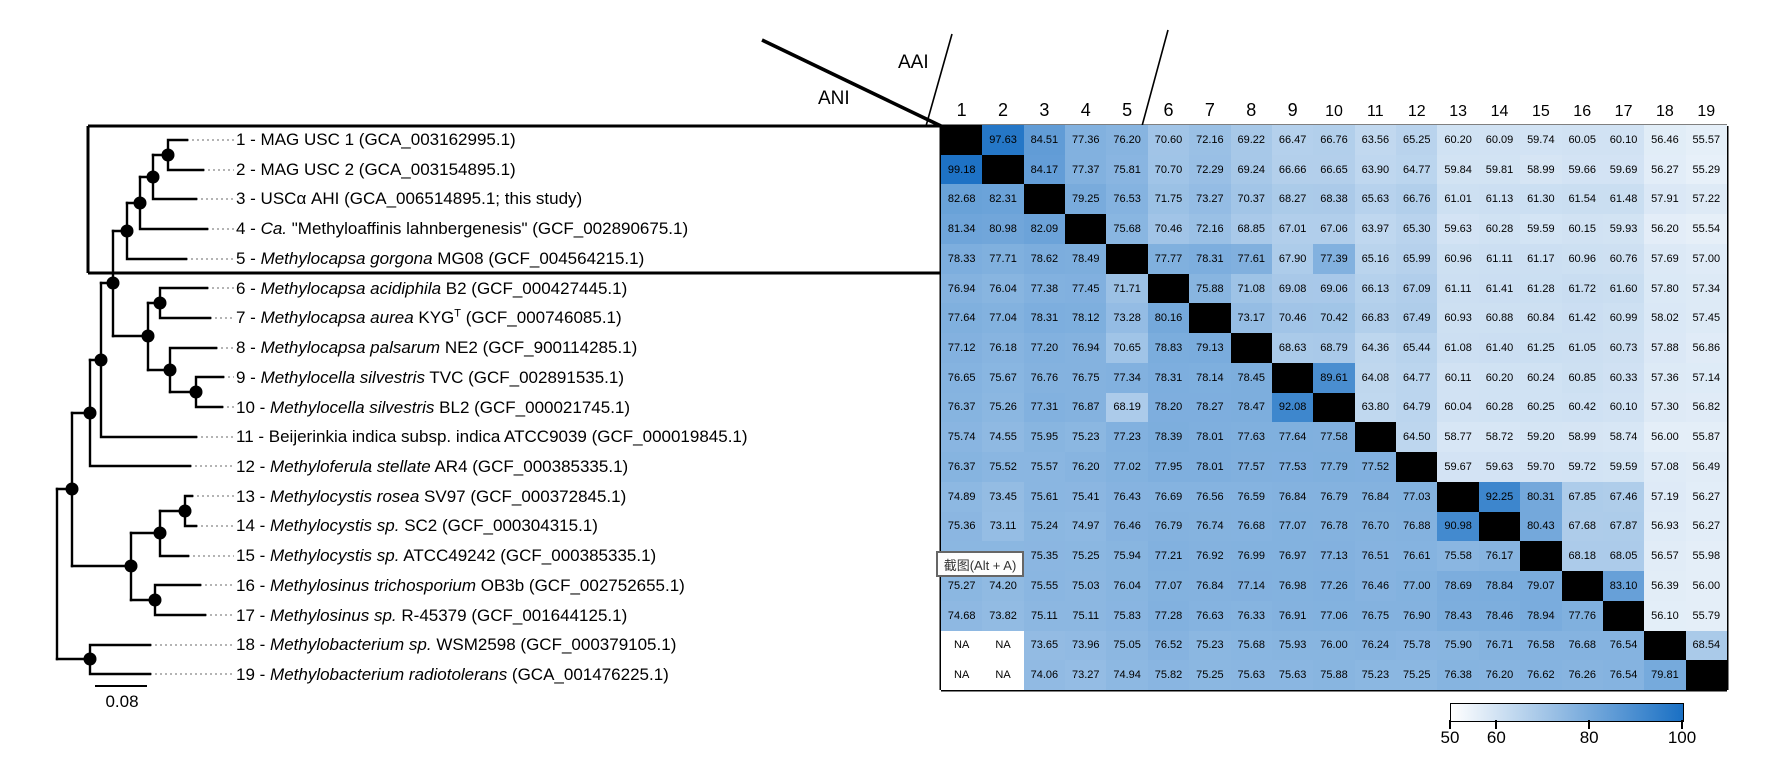  I want to click on matrix-cell: 57.00, so click(1706, 258).